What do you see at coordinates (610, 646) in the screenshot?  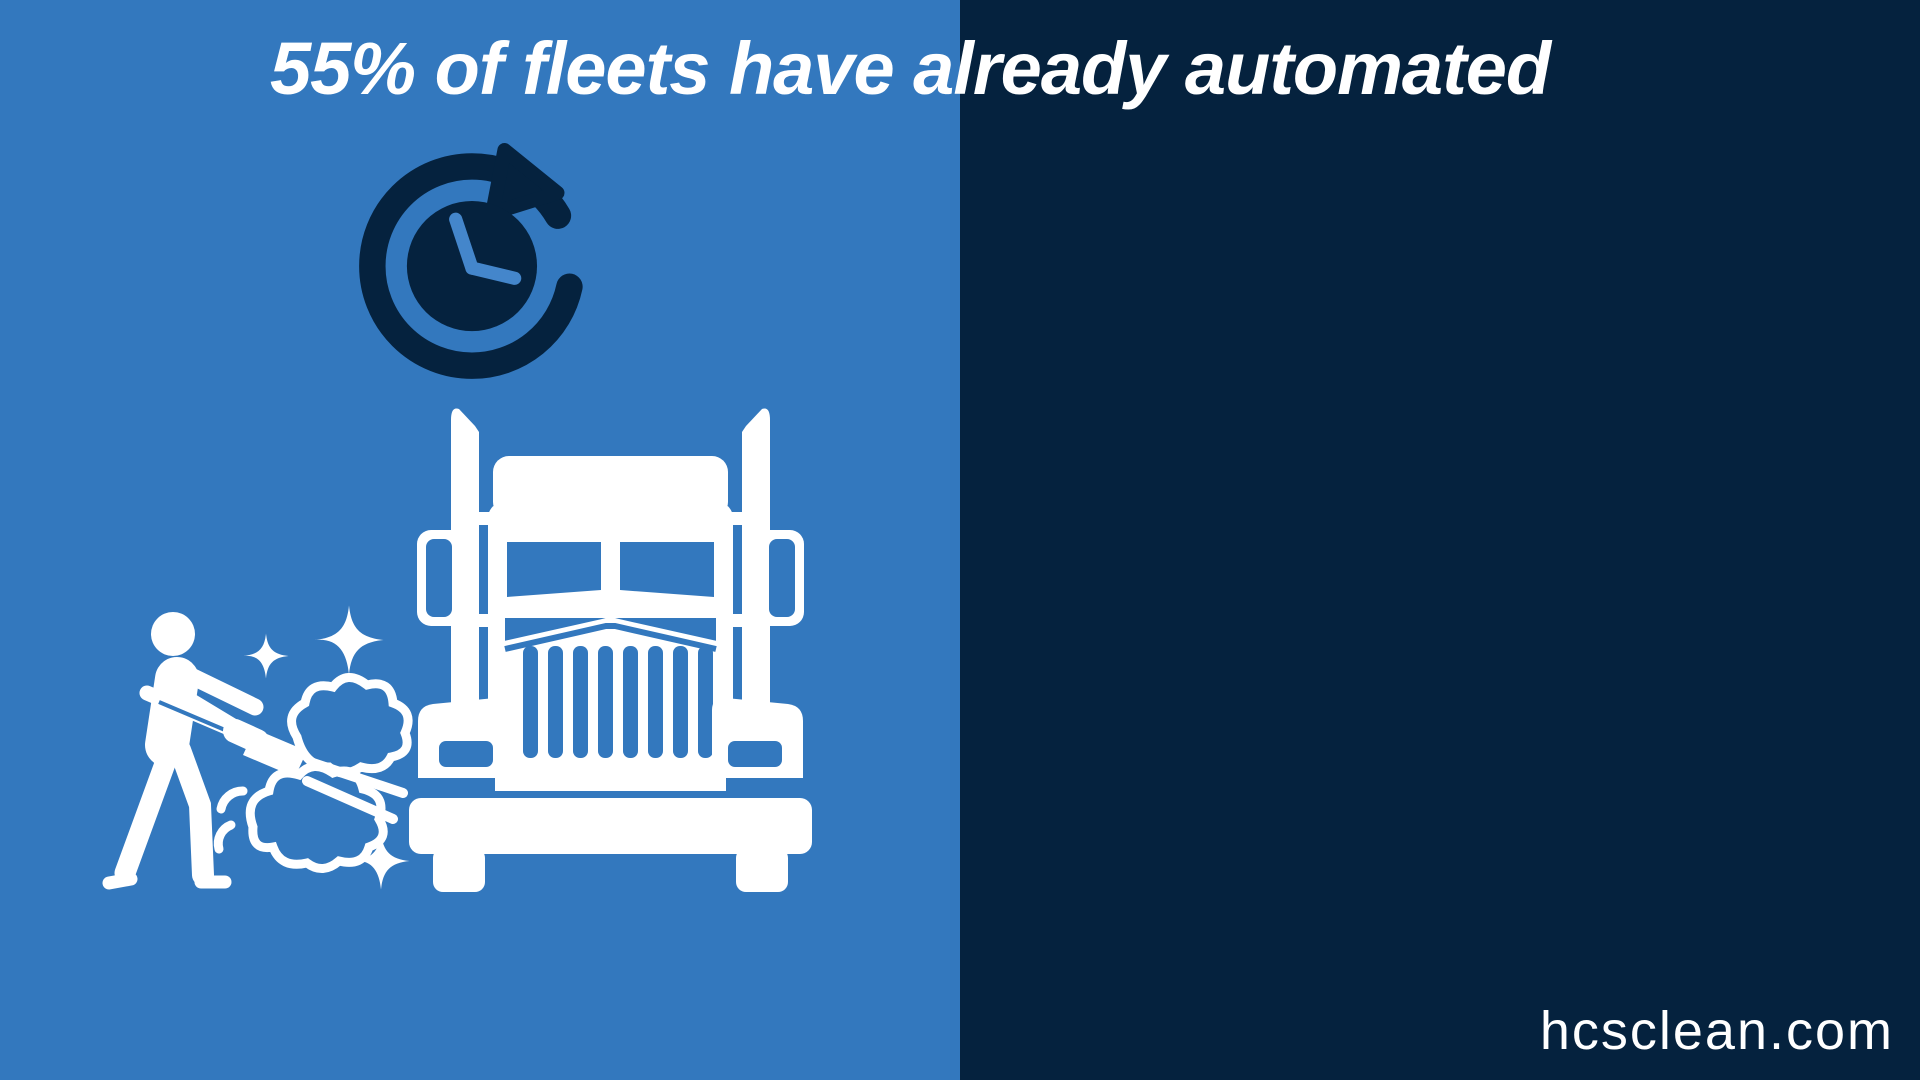 I see `semi-truck-front-icon` at bounding box center [610, 646].